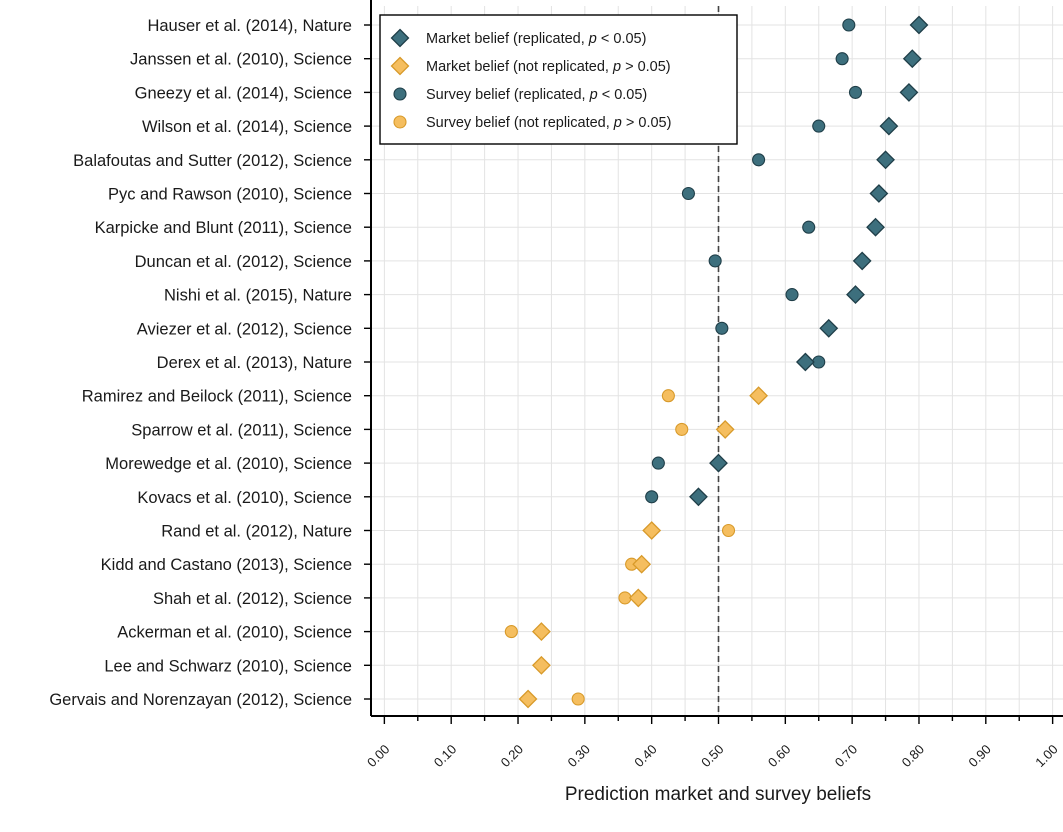  Describe the element at coordinates (548, 67) in the screenshot. I see `legend-entry: Market belief (not replicated, p > 0.05)` at that location.